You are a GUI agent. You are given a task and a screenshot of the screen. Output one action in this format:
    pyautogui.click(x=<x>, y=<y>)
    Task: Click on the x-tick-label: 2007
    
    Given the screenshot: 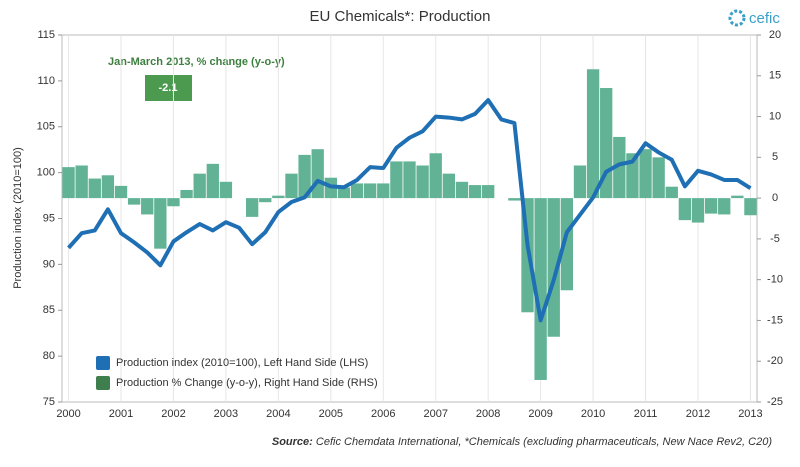 What is the action you would take?
    pyautogui.click(x=435, y=414)
    